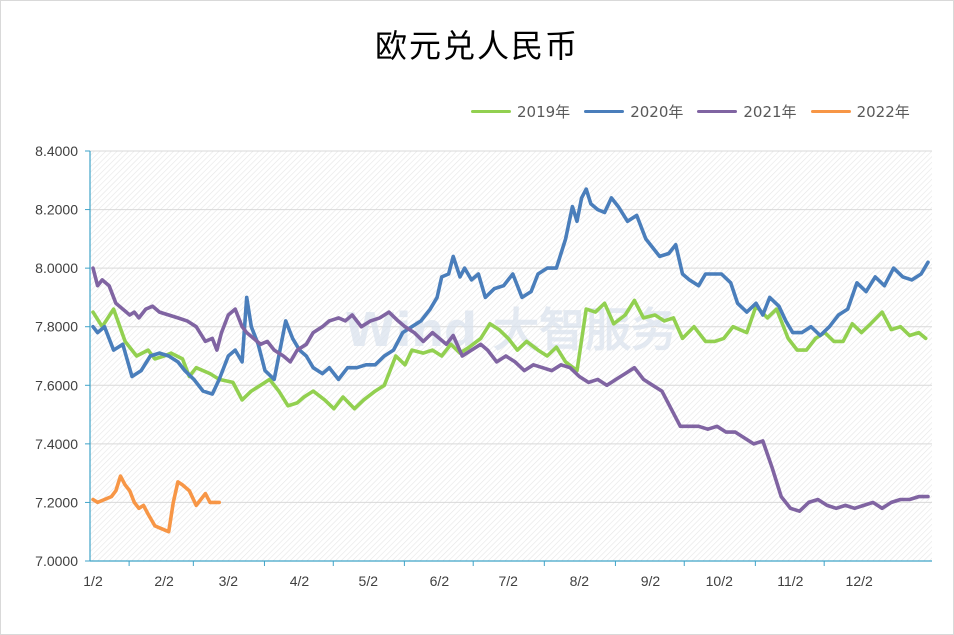  I want to click on x-tick-label: 9/2, so click(651, 581).